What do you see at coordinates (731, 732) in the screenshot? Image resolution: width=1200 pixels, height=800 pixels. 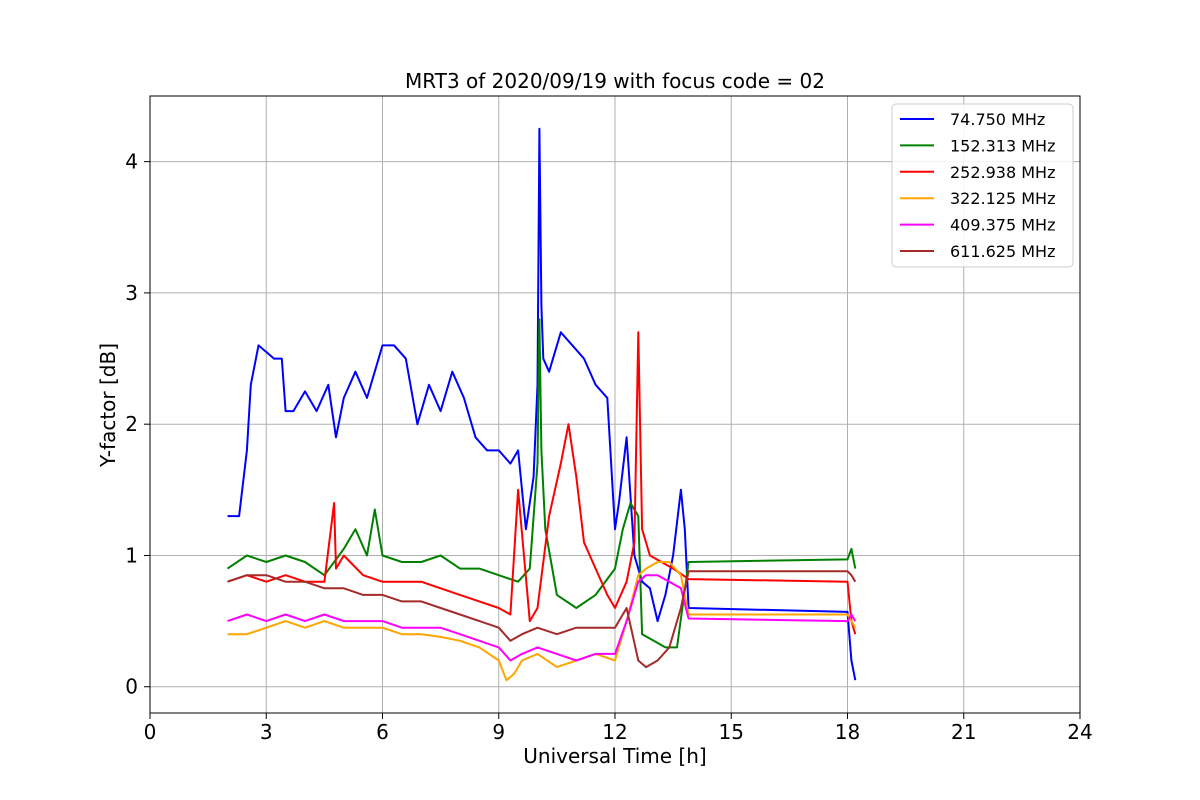 I see `x-tick-label: 15` at bounding box center [731, 732].